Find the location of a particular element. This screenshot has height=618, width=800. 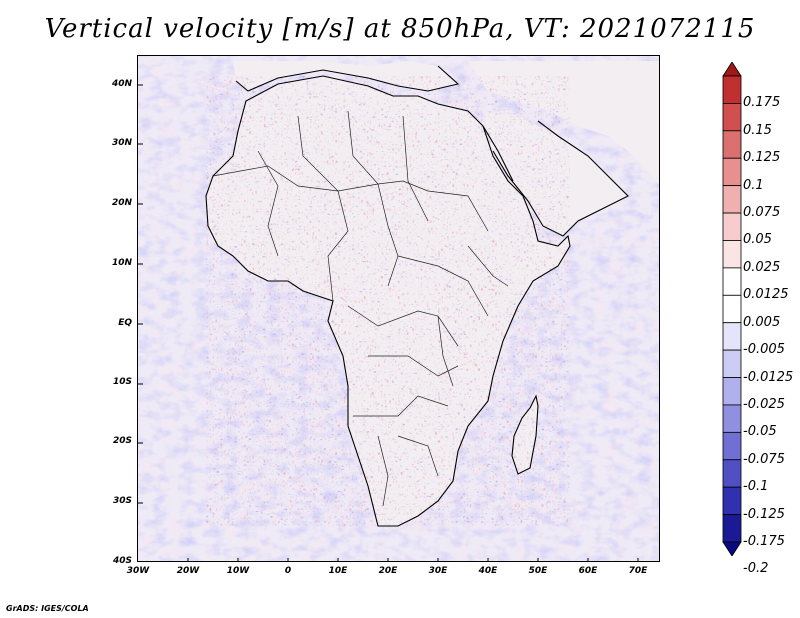

lon-label-70e: 70E is located at coordinates (638, 571).